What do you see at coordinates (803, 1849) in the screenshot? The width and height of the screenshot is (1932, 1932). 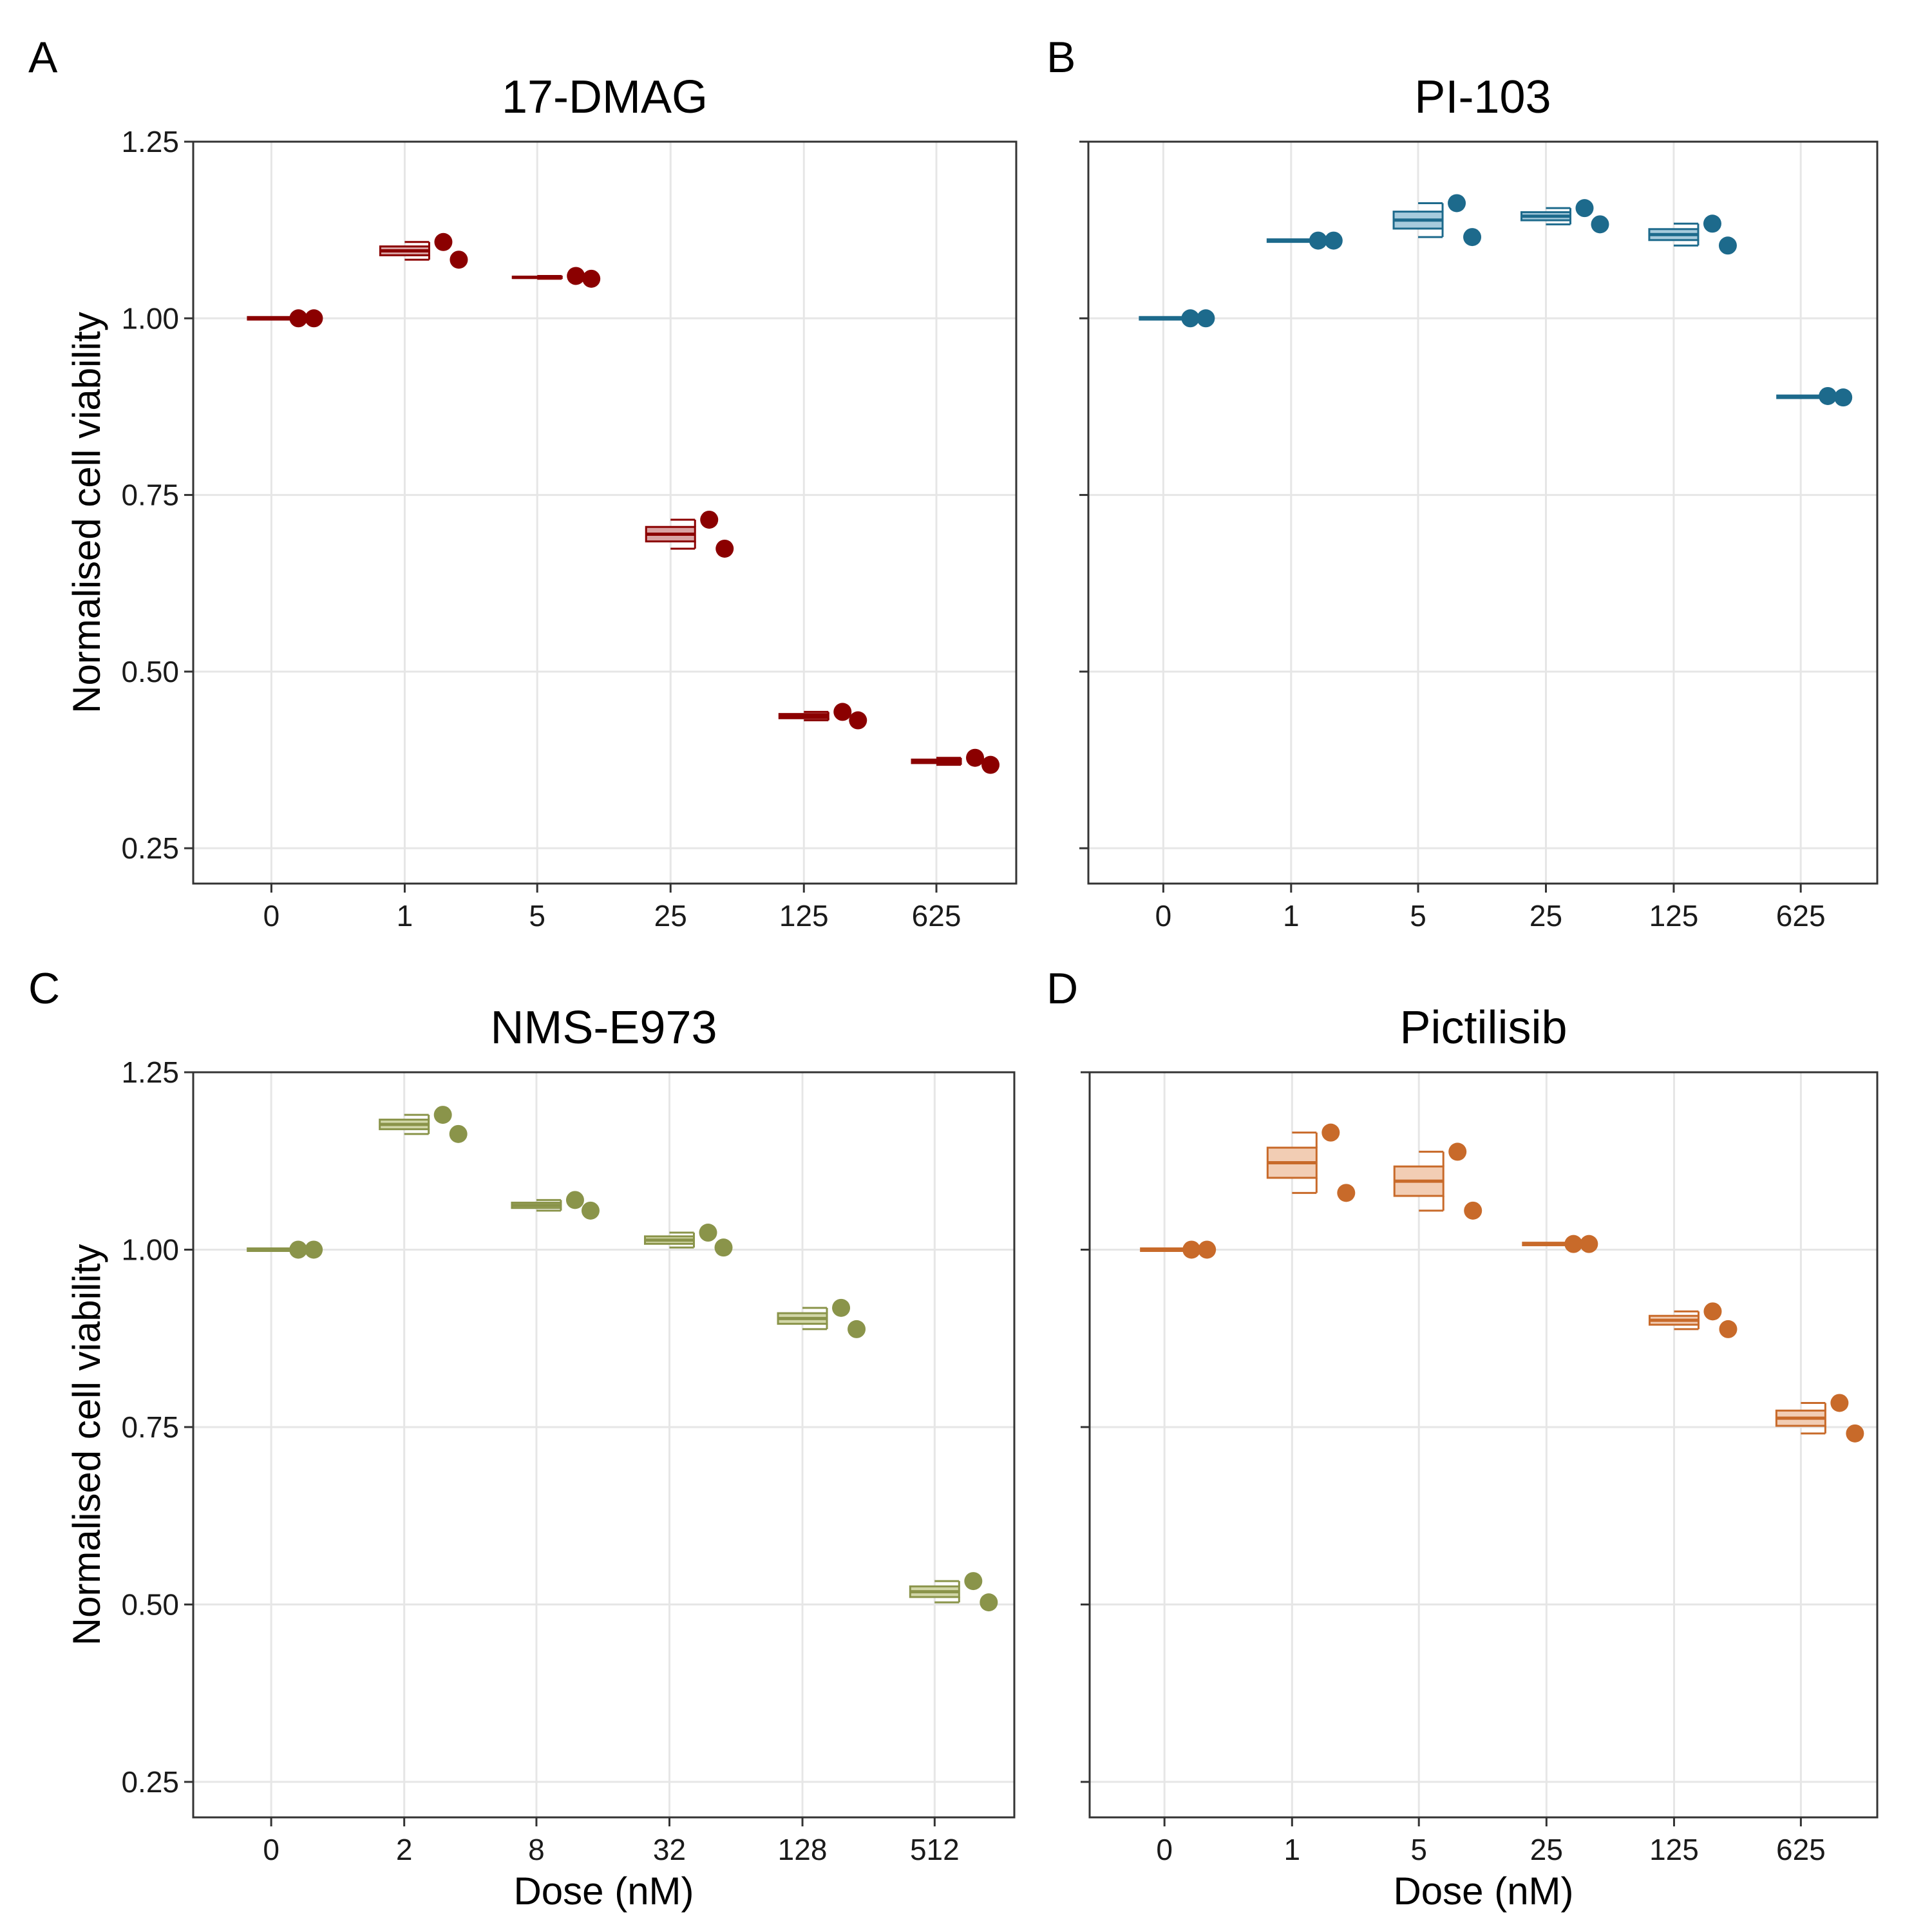 I see `x-tick-label: 128` at bounding box center [803, 1849].